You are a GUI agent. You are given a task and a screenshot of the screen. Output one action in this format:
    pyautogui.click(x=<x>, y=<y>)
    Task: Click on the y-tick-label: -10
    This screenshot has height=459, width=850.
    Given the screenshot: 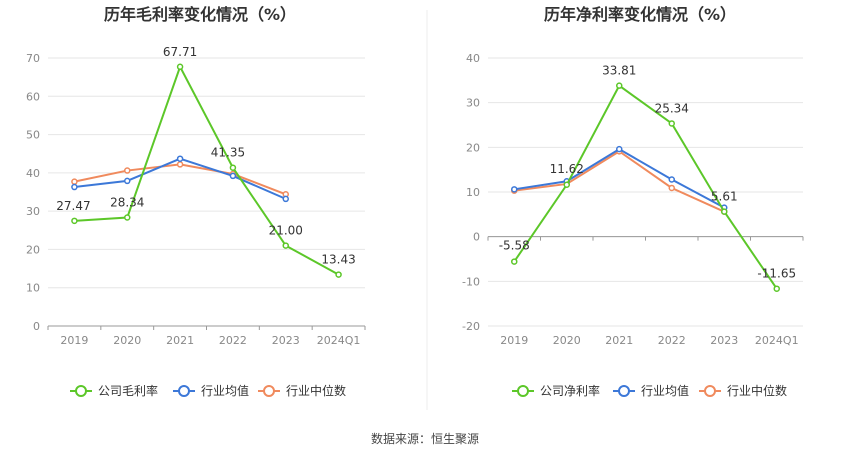 What is the action you would take?
    pyautogui.click(x=471, y=281)
    